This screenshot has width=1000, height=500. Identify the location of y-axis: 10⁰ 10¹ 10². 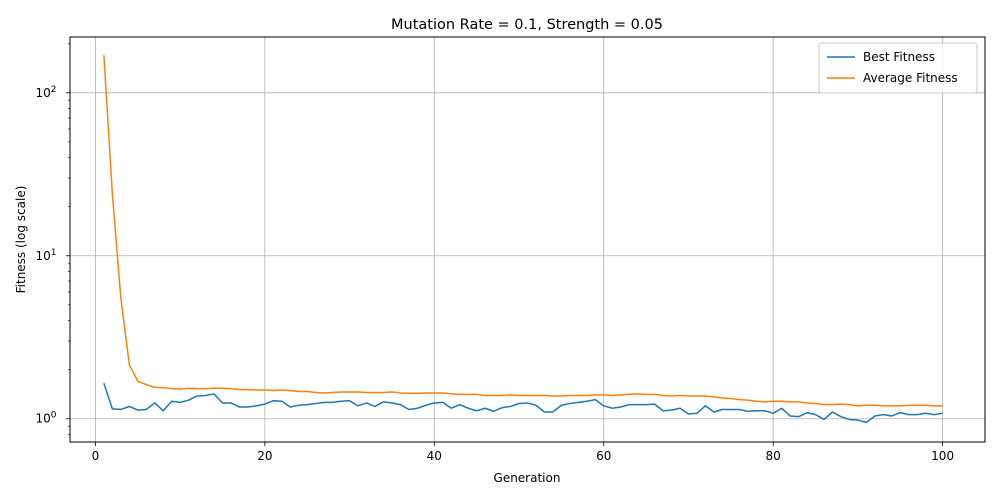
(52, 239).